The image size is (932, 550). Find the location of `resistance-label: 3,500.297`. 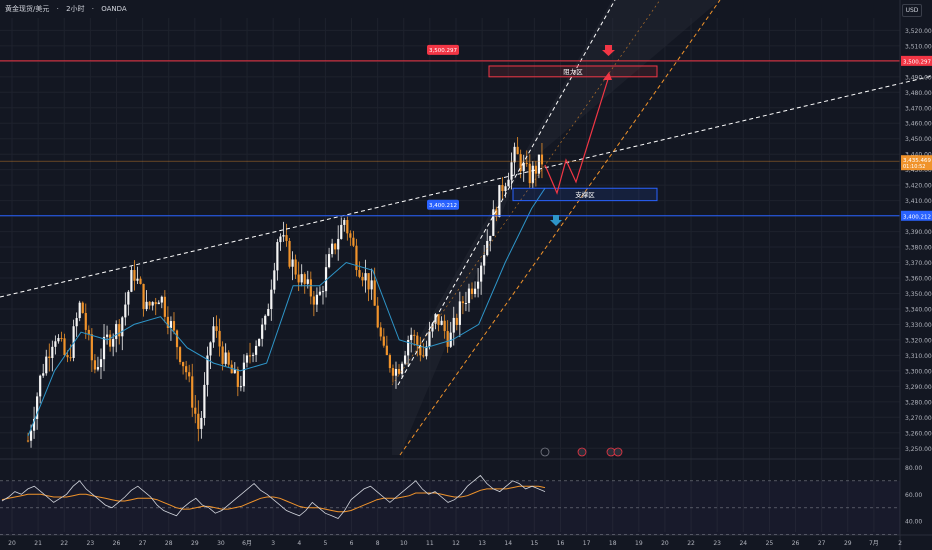

resistance-label: 3,500.297 is located at coordinates (443, 51).